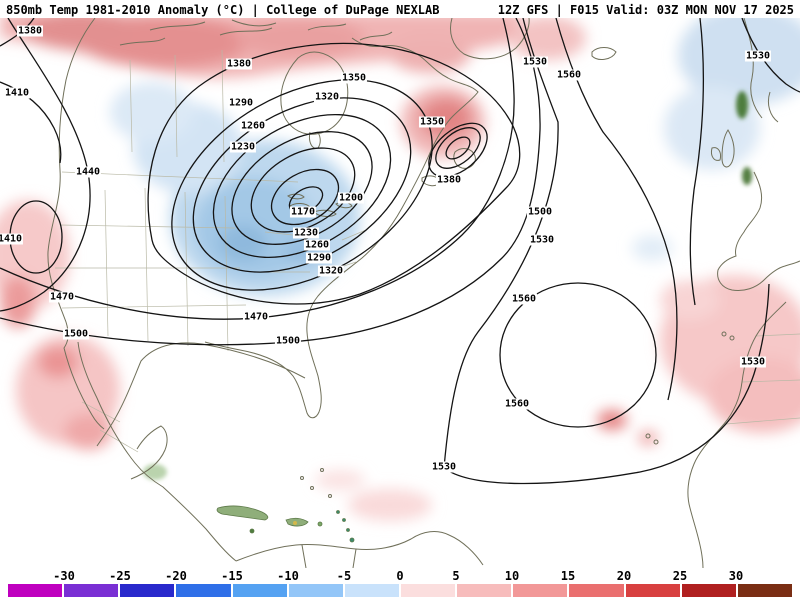  Describe the element at coordinates (624, 576) in the screenshot. I see `tick-label: 20` at that location.